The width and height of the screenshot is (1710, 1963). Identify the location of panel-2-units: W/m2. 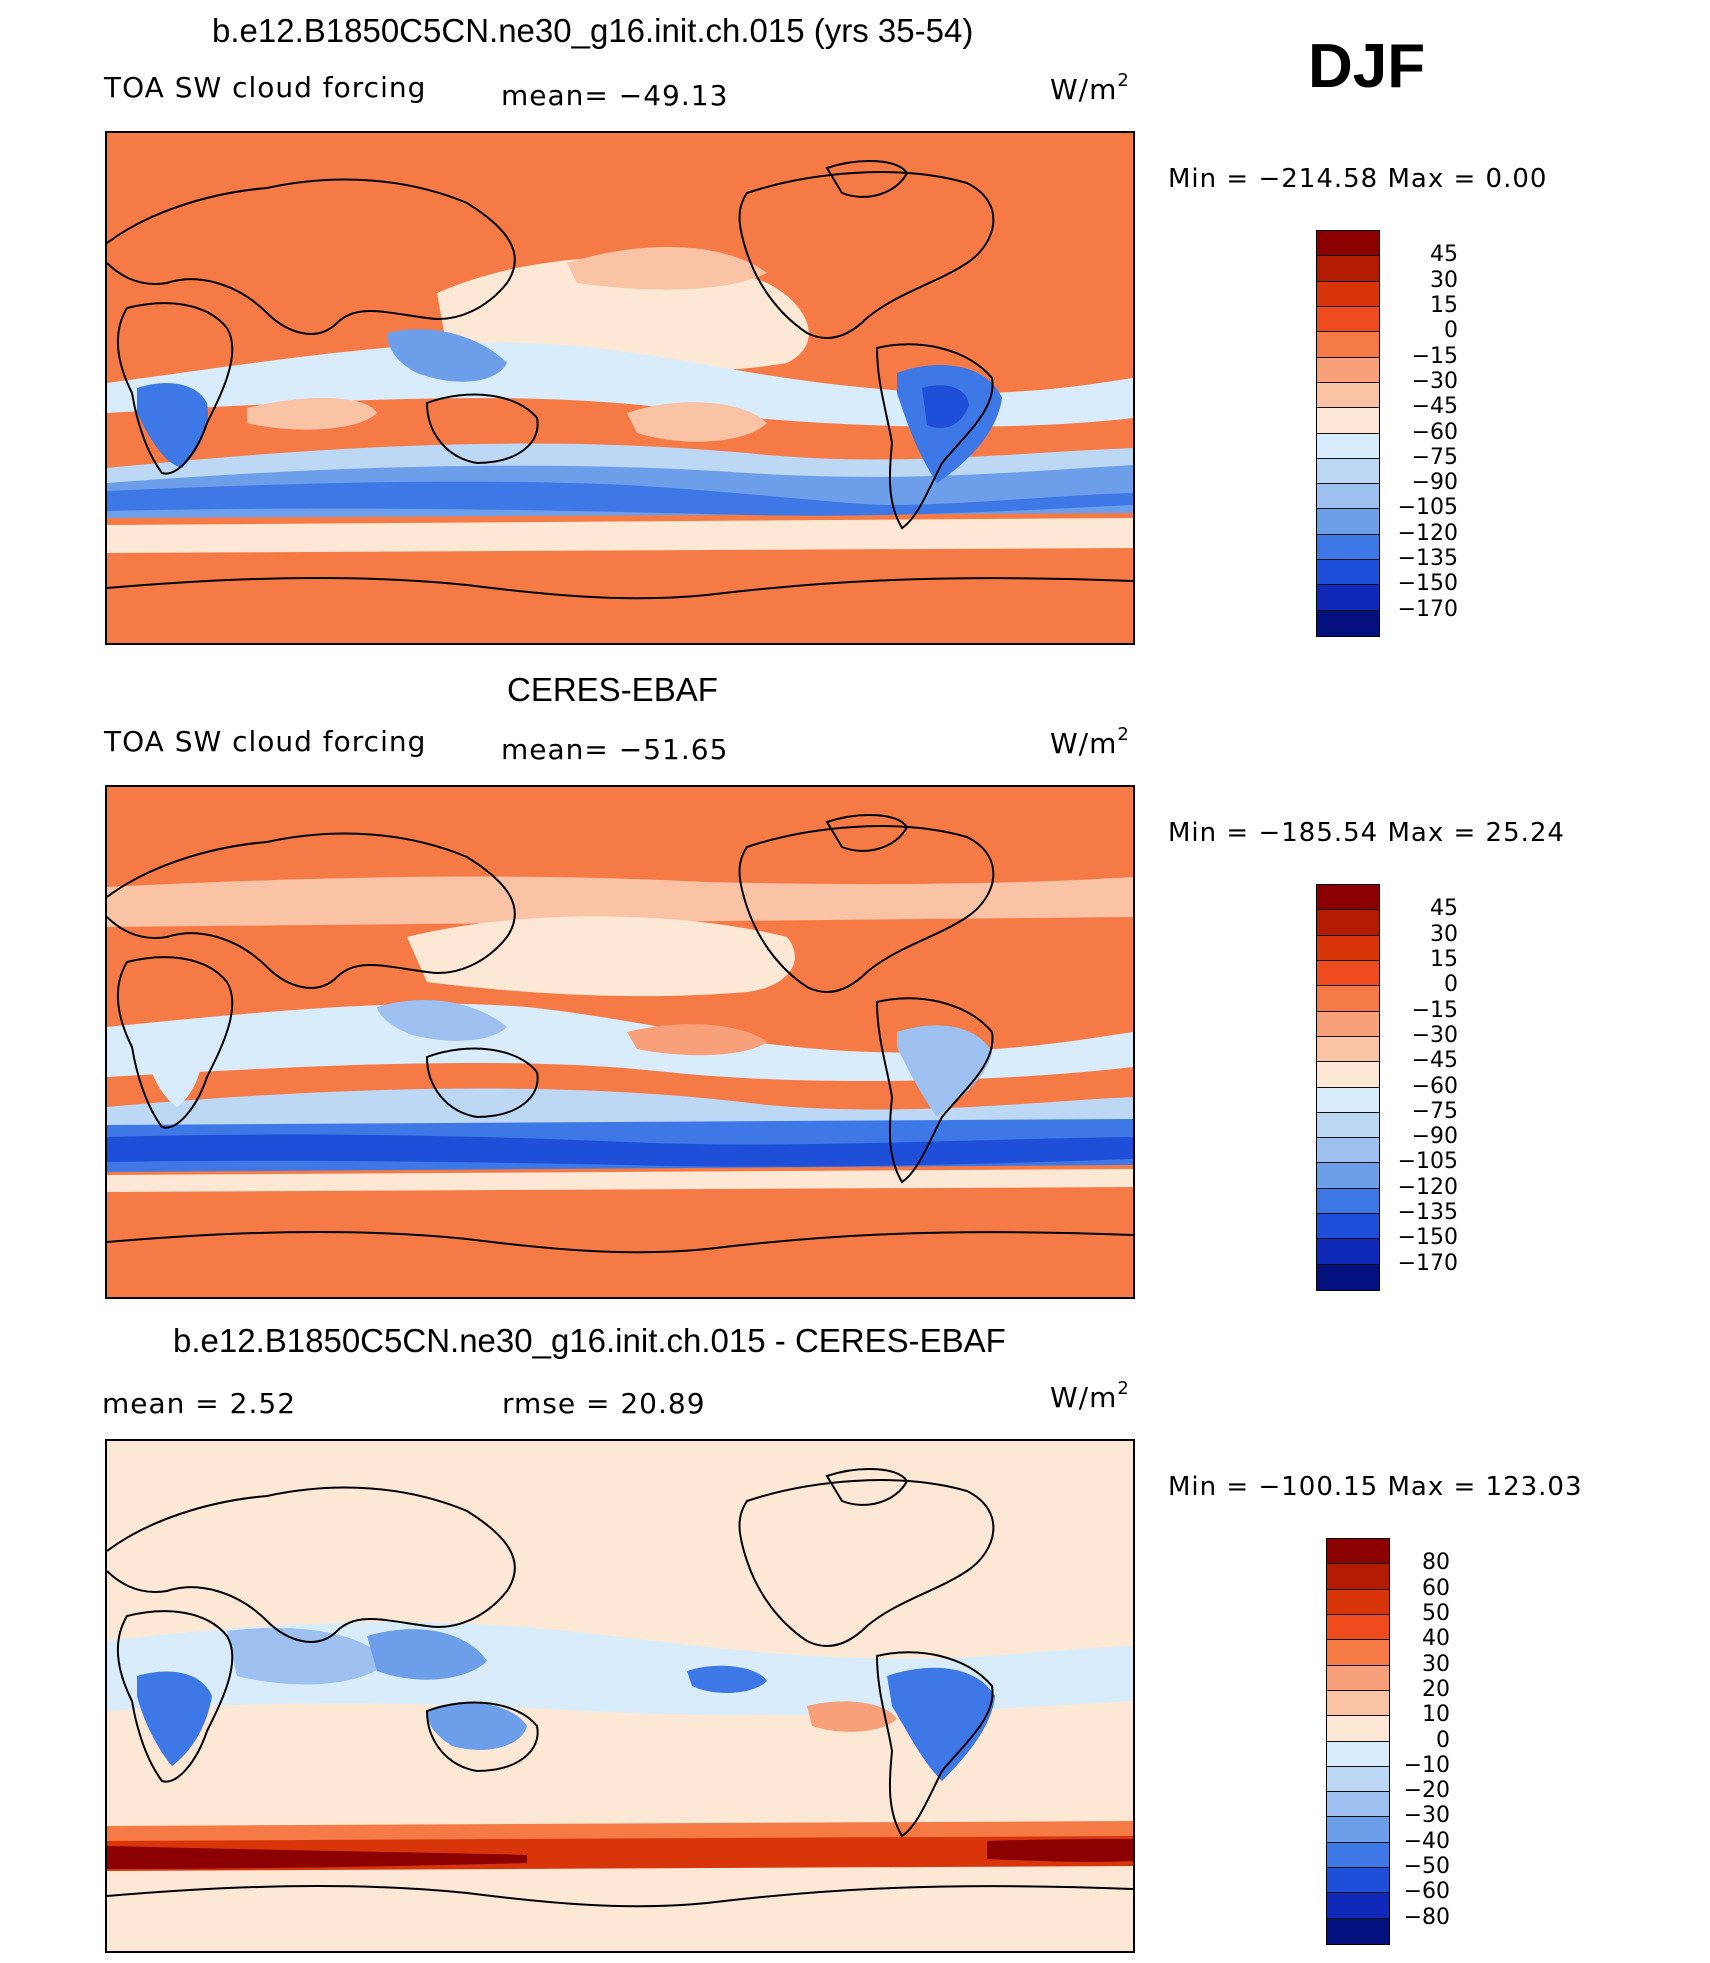
(1090, 743).